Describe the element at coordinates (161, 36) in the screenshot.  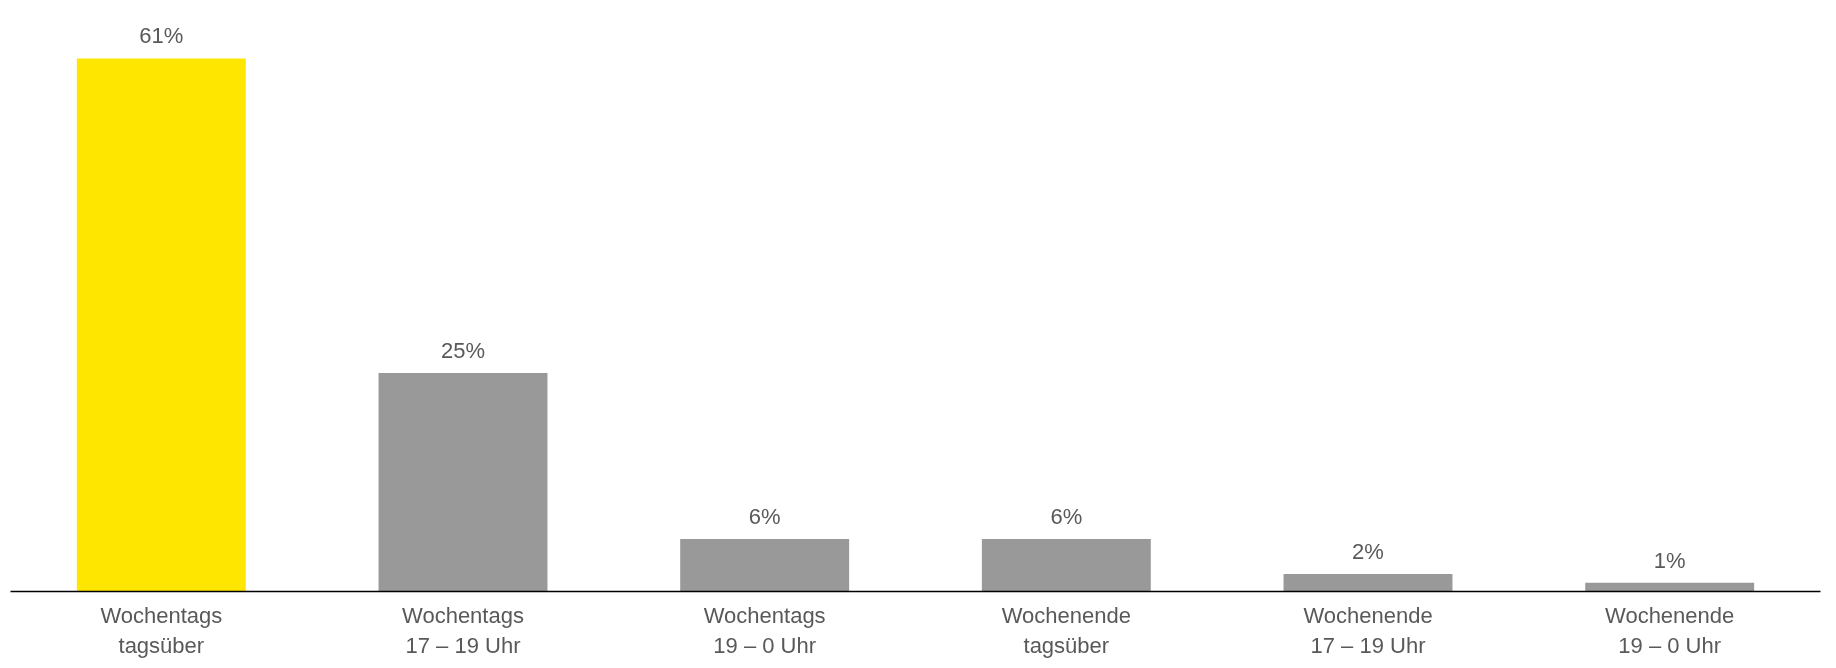
I see `data-label: 61%` at that location.